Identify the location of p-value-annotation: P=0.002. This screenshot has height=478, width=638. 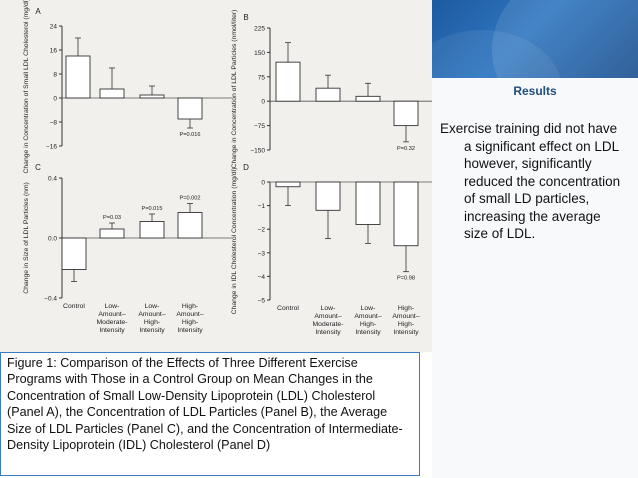
(190, 199).